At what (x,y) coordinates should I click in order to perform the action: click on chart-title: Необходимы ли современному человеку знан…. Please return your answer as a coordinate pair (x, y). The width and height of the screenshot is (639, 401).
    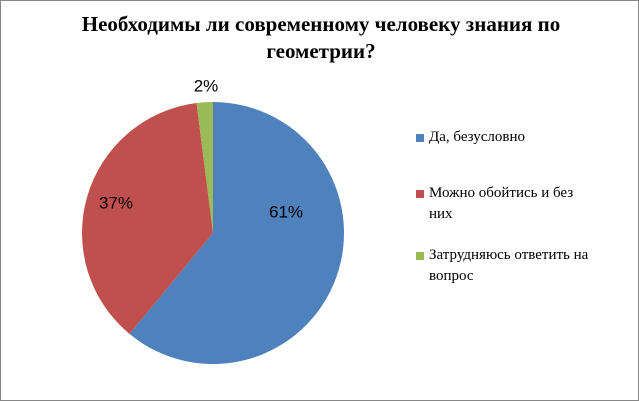
    Looking at the image, I should click on (321, 37).